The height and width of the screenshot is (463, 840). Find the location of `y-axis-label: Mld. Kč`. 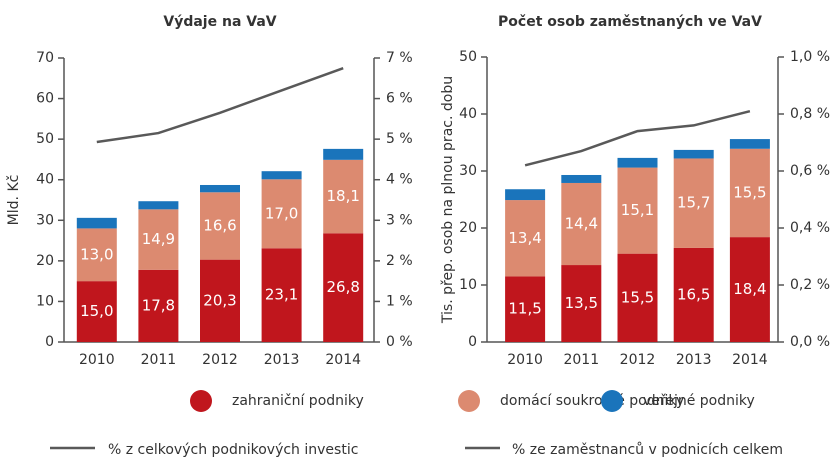

y-axis-label: Mld. Kč is located at coordinates (14, 200).